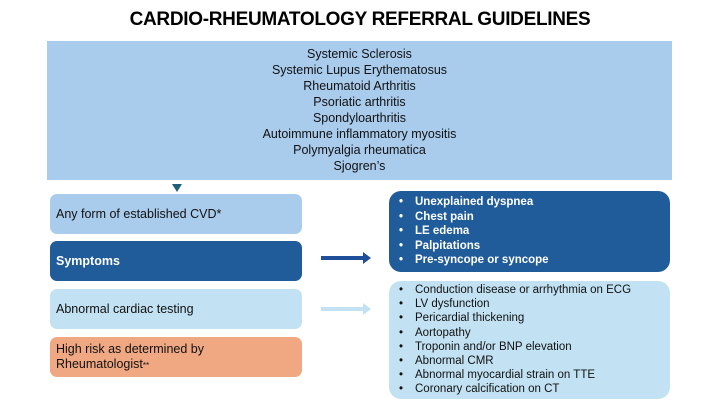 This screenshot has height=405, width=720. Describe the element at coordinates (359, 86) in the screenshot. I see `condition-item: Rheumatoid Arthritis` at that location.